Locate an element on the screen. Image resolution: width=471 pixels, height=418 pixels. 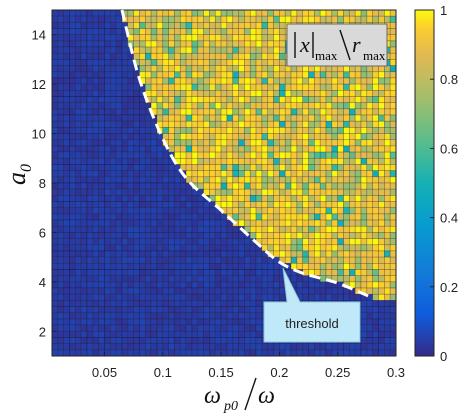
x-label-den: ω is located at coordinates (266, 396).